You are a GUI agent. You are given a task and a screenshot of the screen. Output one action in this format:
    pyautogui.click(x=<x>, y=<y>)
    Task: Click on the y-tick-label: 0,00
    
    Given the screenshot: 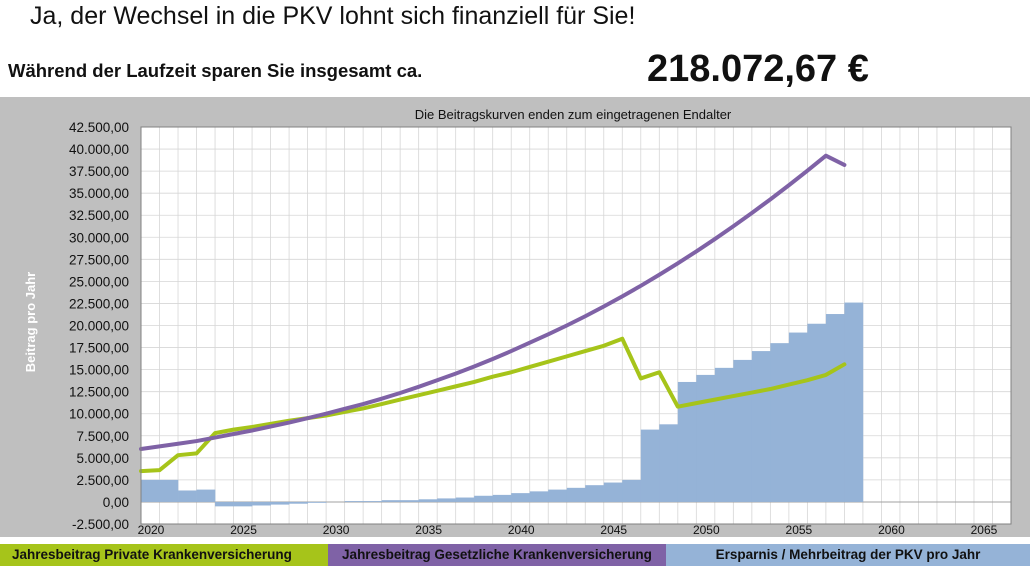 What is the action you would take?
    pyautogui.click(x=116, y=502)
    